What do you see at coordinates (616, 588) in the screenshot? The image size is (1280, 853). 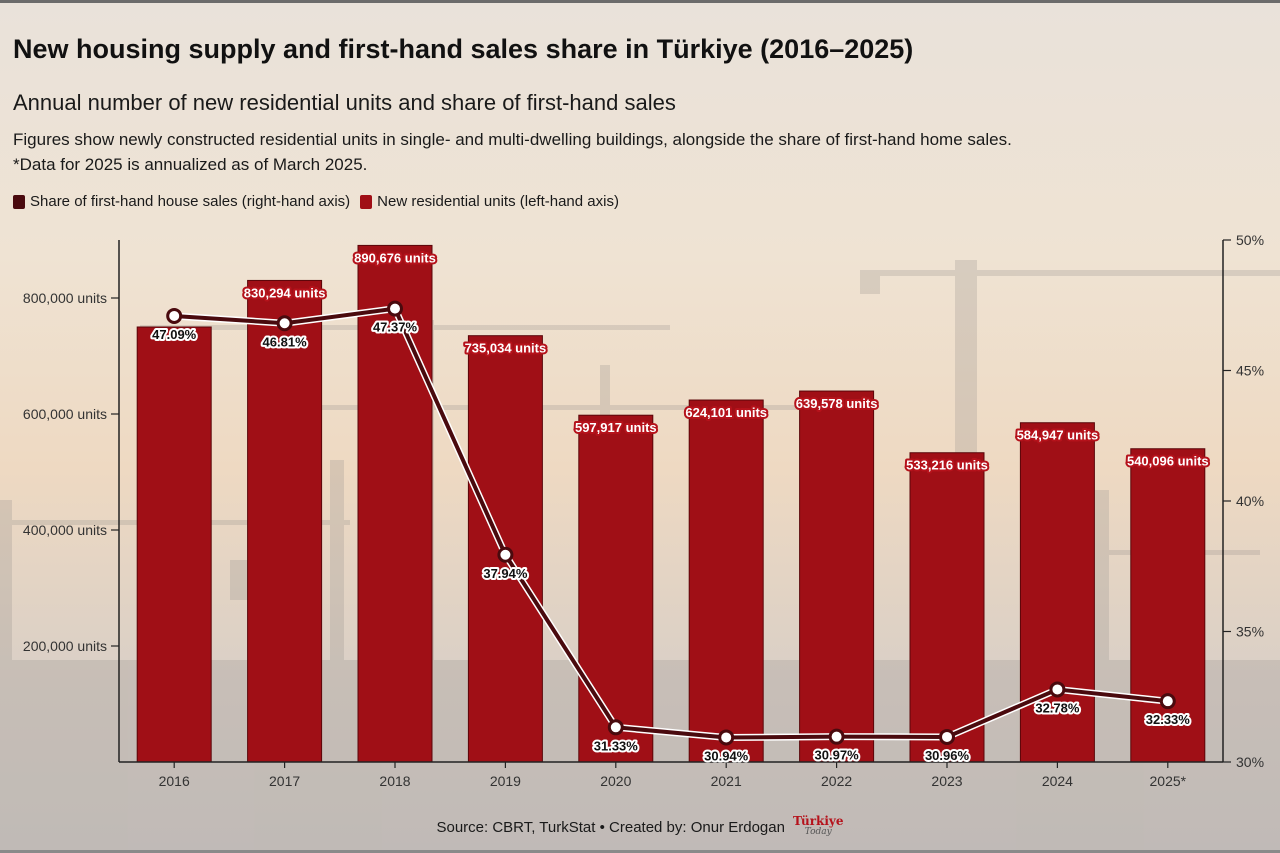 I see `bar-2020` at bounding box center [616, 588].